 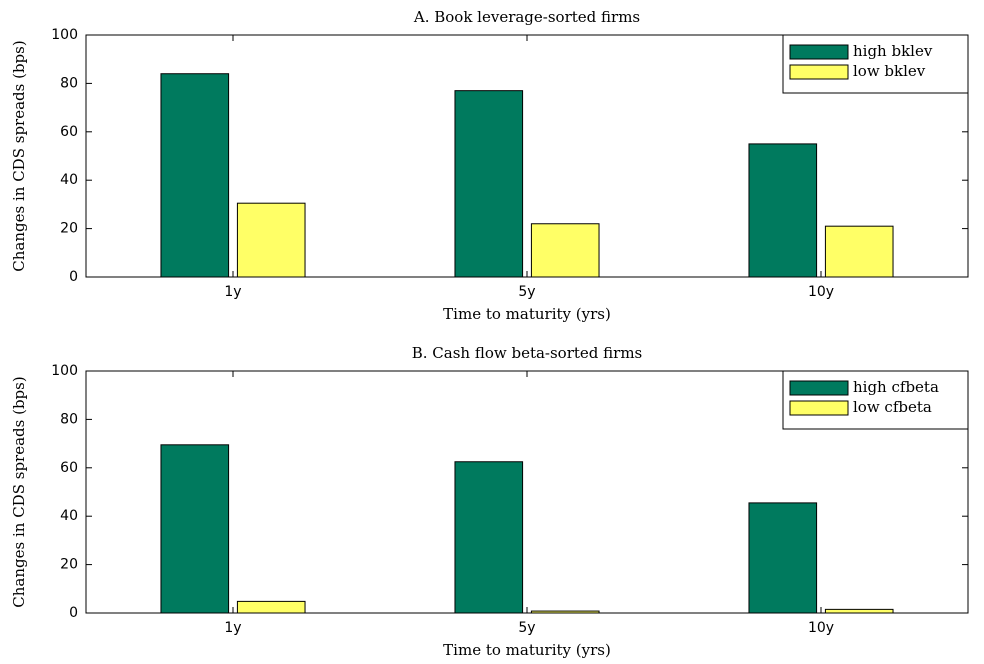 I want to click on legend-label: low cfbeta, so click(x=892, y=407).